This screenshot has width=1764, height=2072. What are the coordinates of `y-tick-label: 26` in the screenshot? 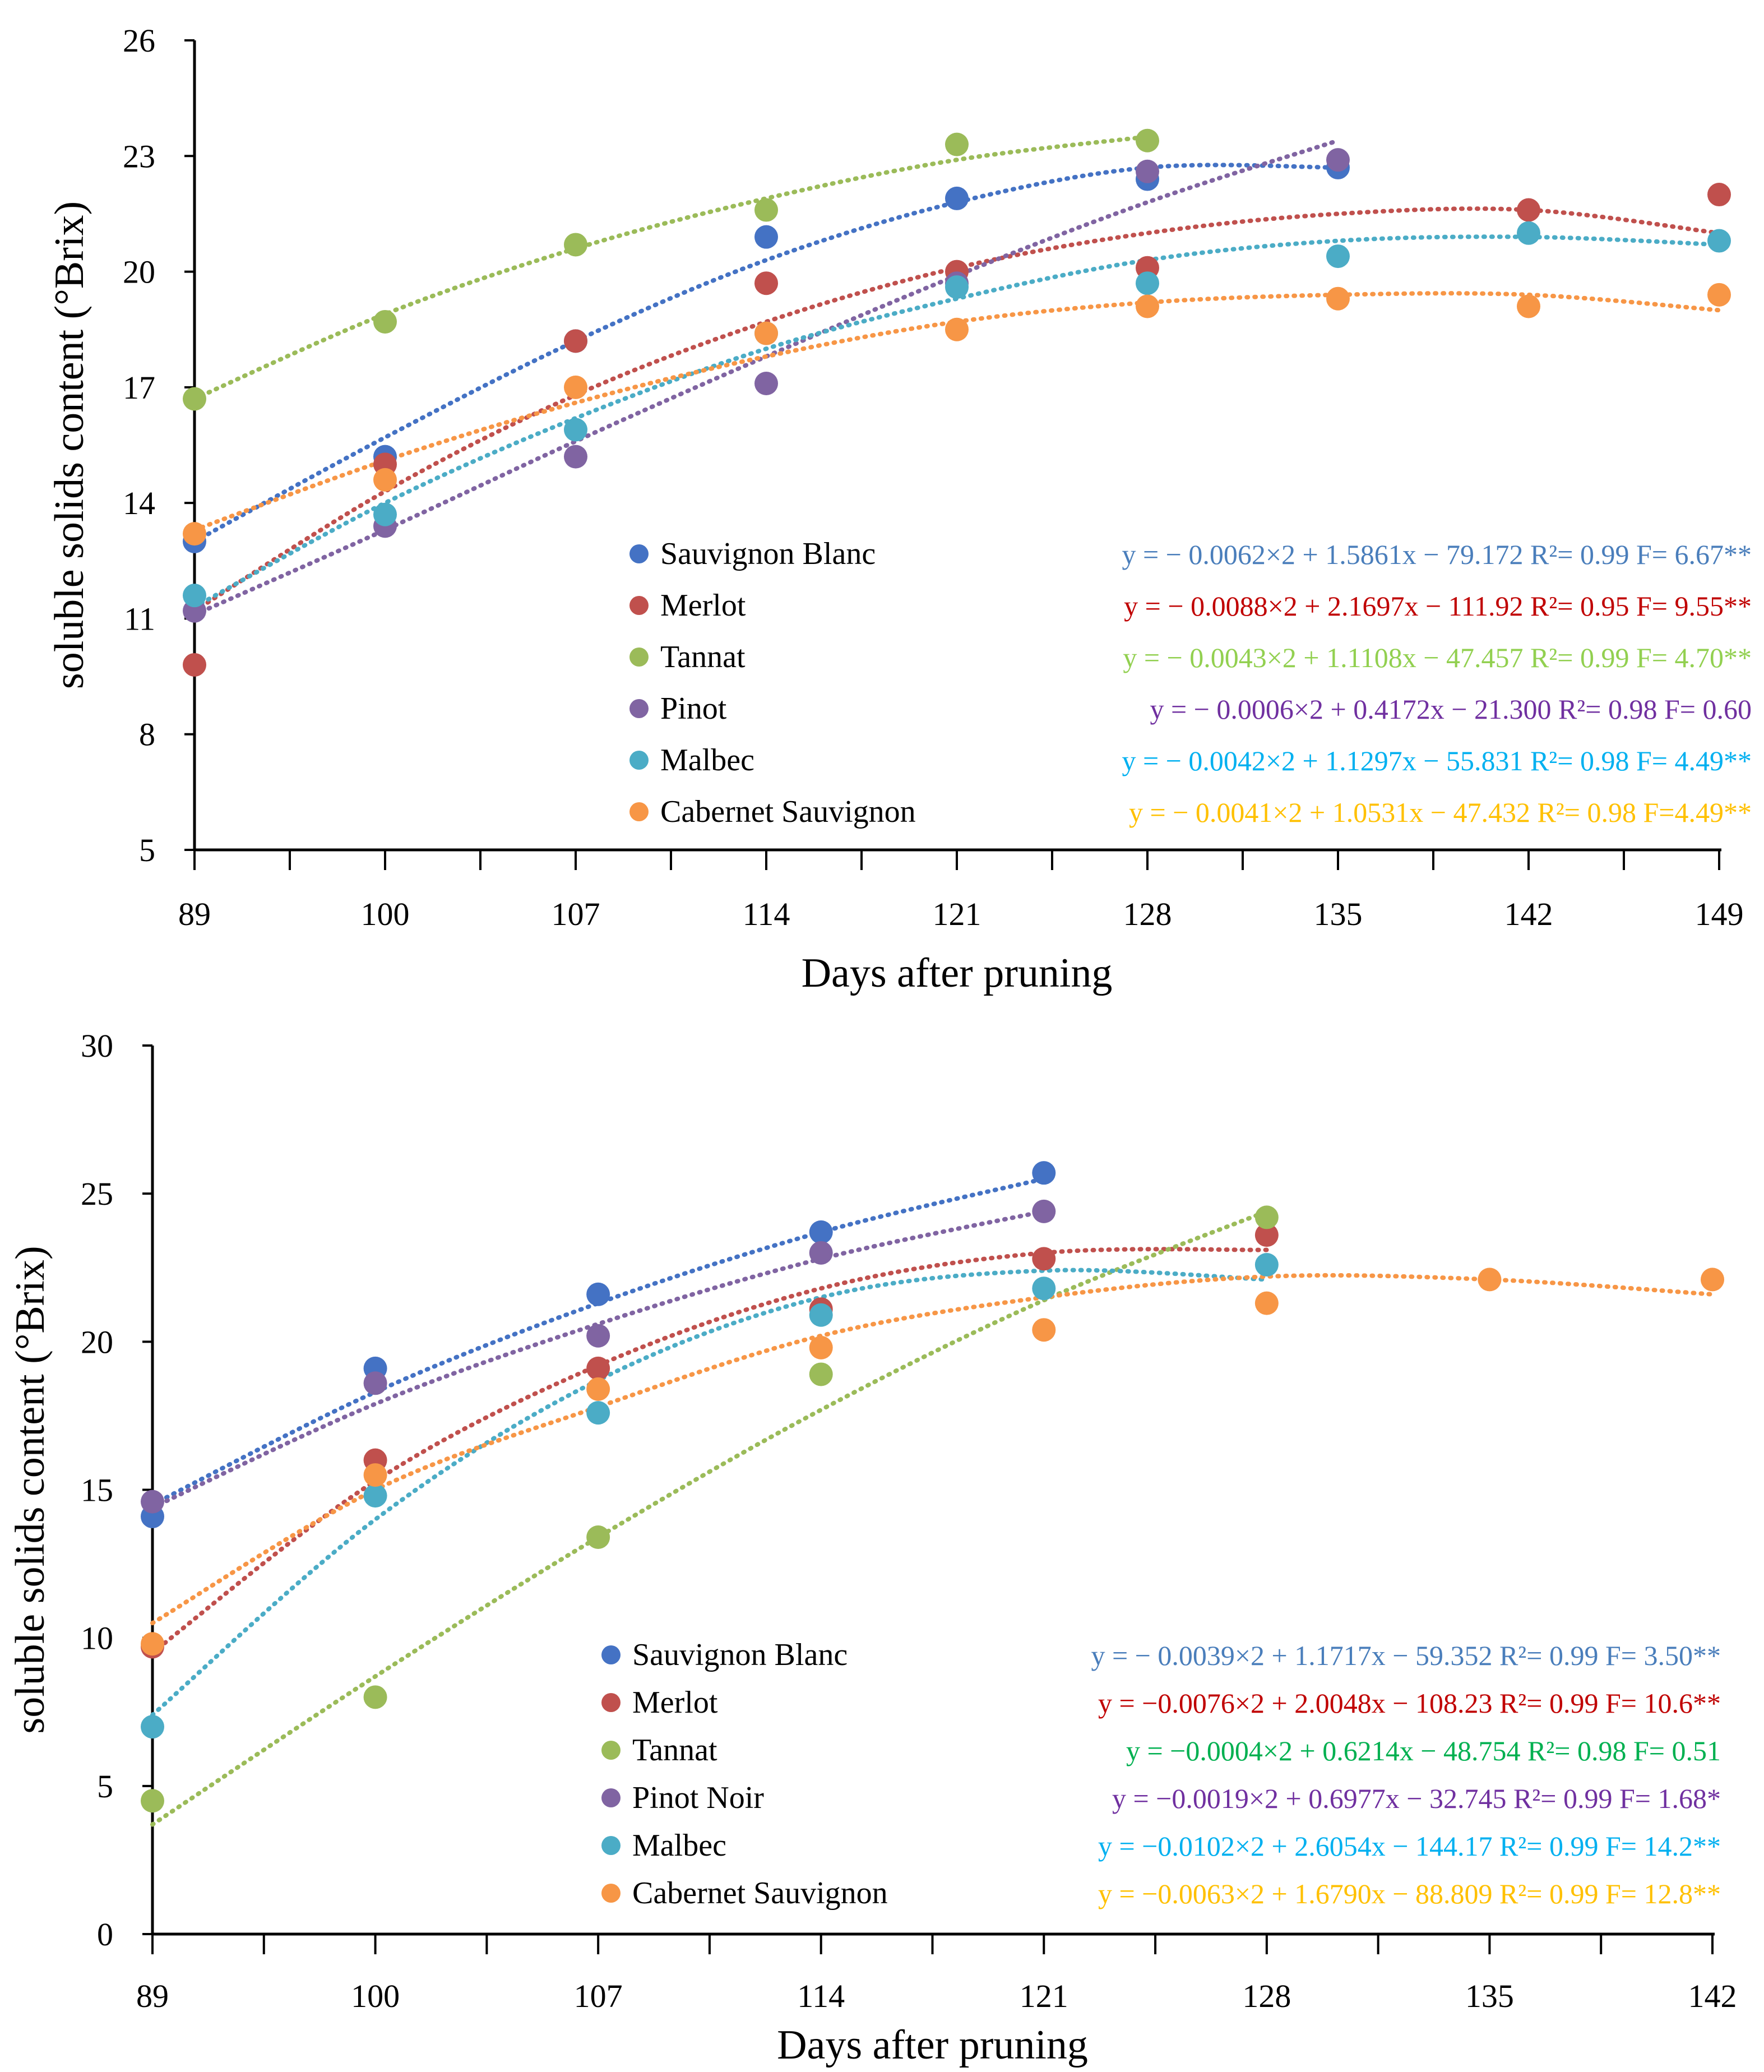 It's located at (139, 40).